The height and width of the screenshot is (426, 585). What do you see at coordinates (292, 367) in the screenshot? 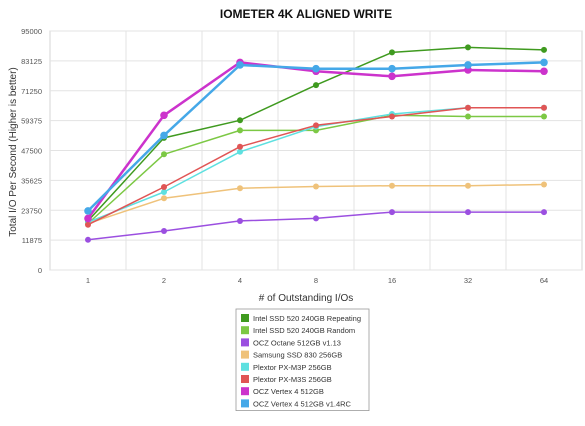
I see `legend-label: Plextor PX-M3P 256GB` at bounding box center [292, 367].